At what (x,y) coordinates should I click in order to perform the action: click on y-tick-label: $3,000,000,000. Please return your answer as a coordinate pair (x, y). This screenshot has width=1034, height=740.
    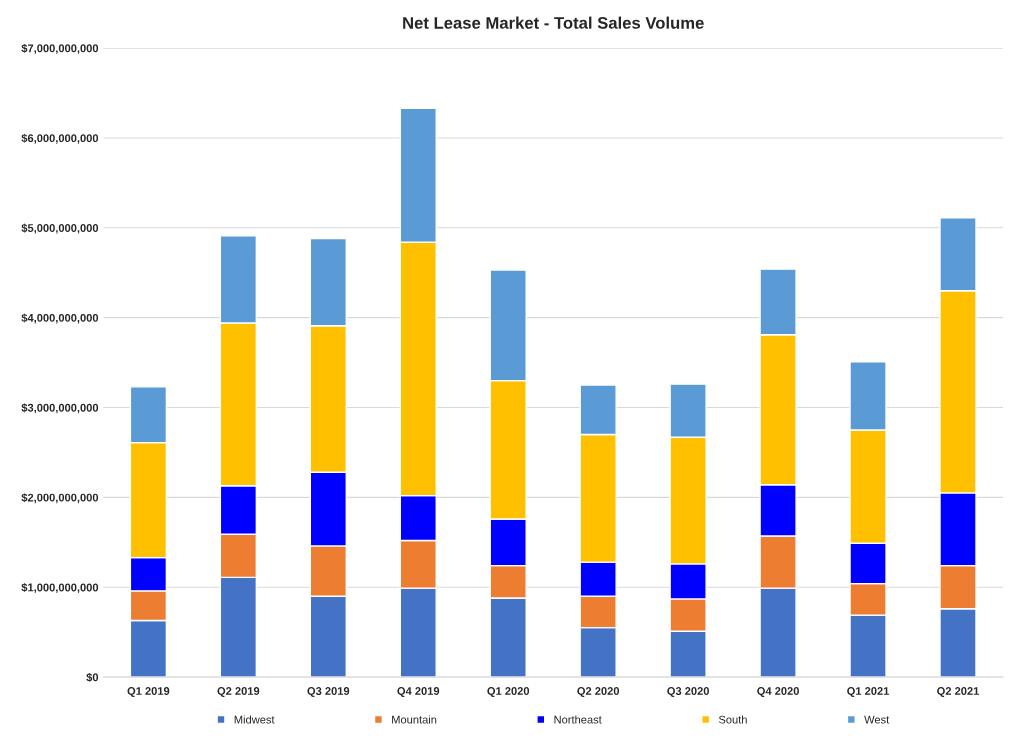
    Looking at the image, I should click on (60, 408).